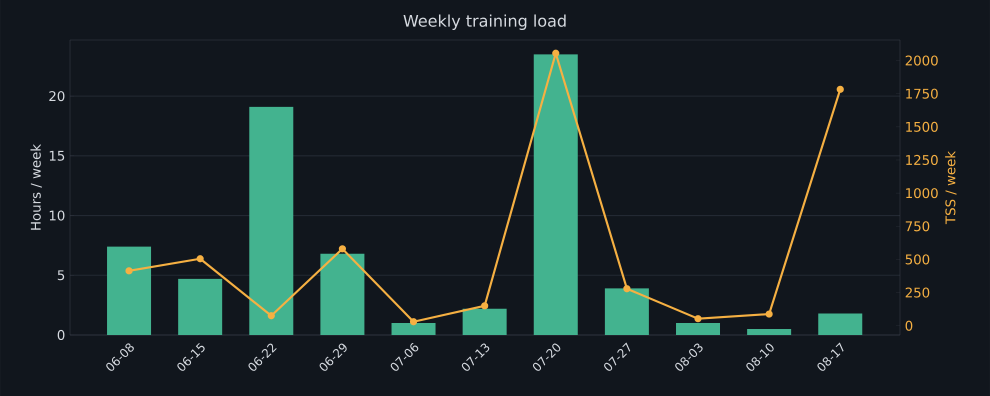 This screenshot has height=396, width=990. I want to click on y2-axis-title: TSS / week, so click(950, 187).